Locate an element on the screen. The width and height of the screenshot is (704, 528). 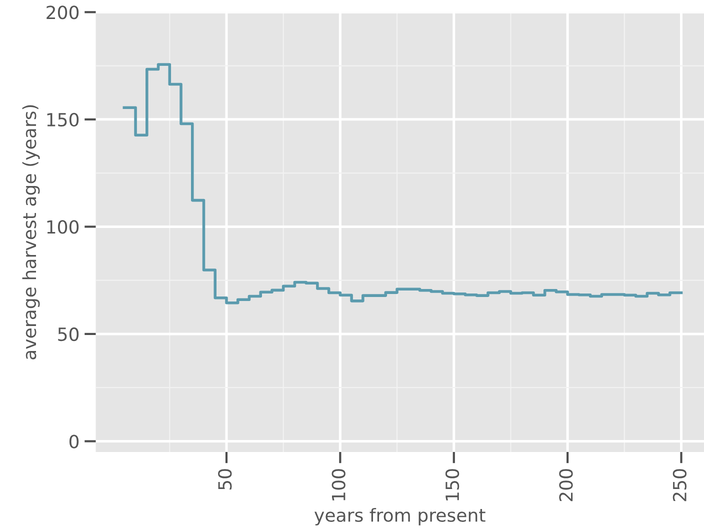
x-tick-label: 100 is located at coordinates (339, 484).